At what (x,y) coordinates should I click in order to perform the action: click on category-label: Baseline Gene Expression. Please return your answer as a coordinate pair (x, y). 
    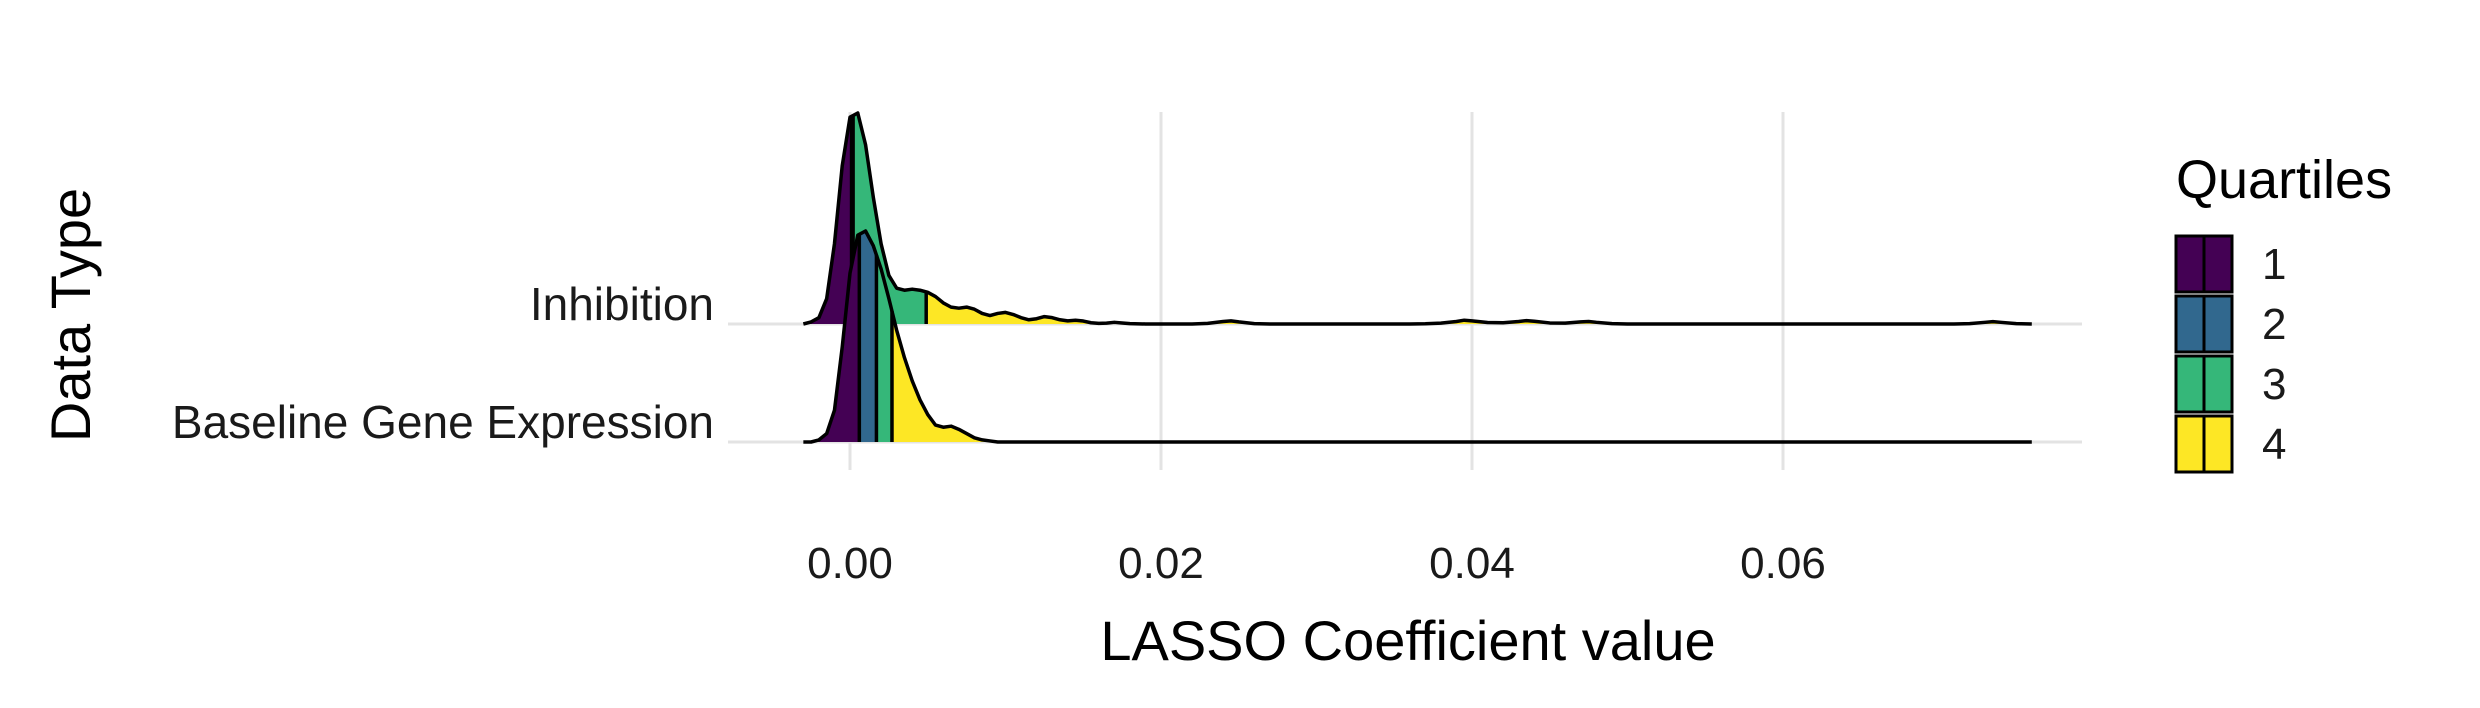
    Looking at the image, I should click on (443, 422).